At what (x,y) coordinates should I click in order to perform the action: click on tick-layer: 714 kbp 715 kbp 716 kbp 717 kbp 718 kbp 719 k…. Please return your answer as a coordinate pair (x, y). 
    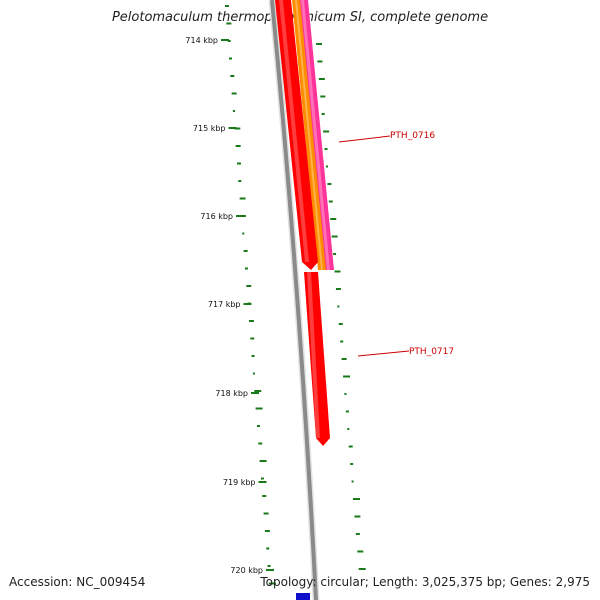
    Looking at the image, I should click on (229, 305).